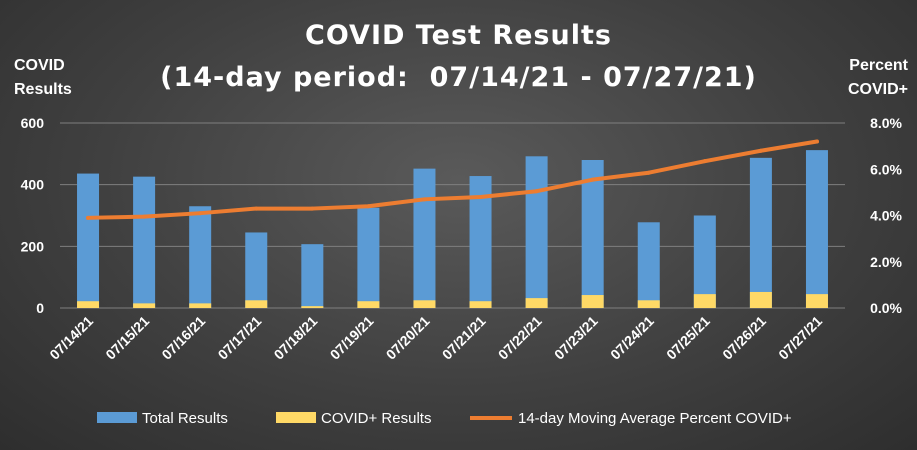 The image size is (917, 450). Describe the element at coordinates (886, 169) in the screenshot. I see `y-right-tick-label: 6.0%` at that location.